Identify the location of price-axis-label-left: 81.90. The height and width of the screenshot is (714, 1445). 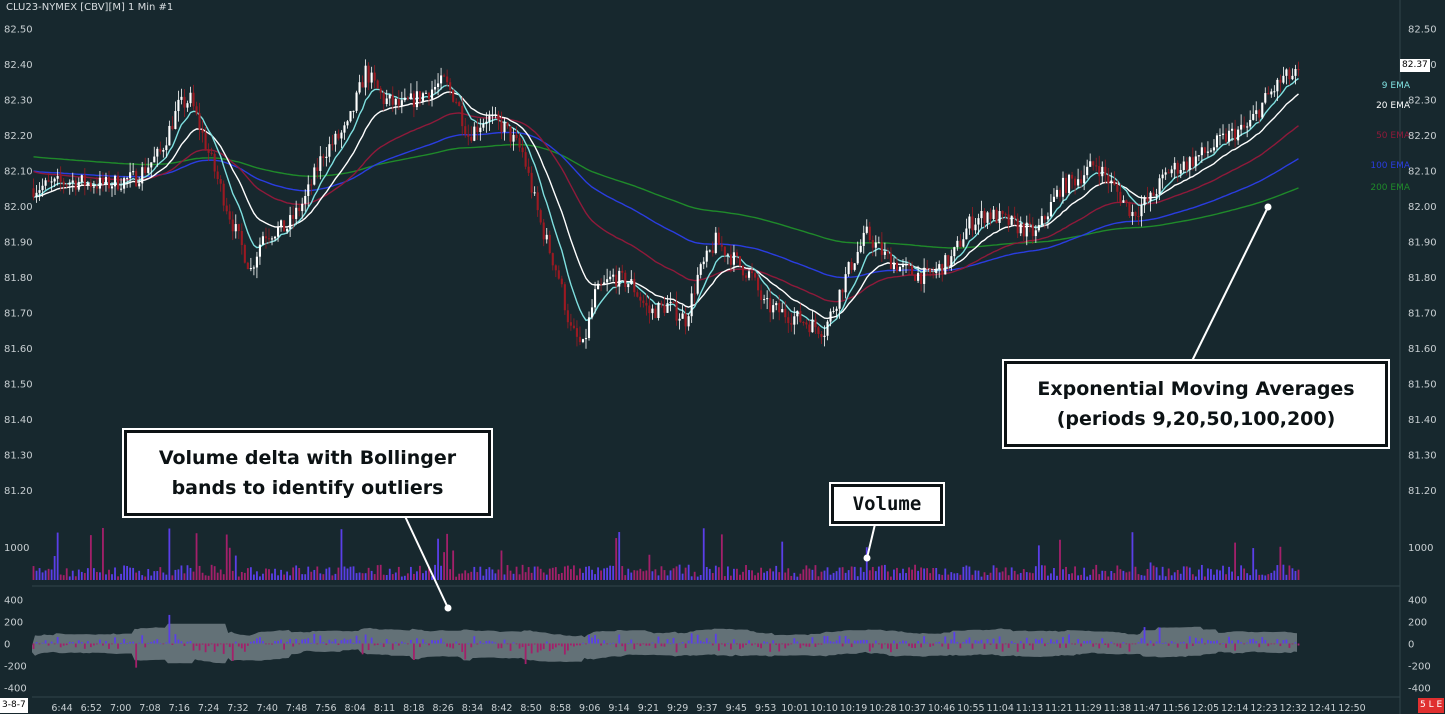
(18, 242).